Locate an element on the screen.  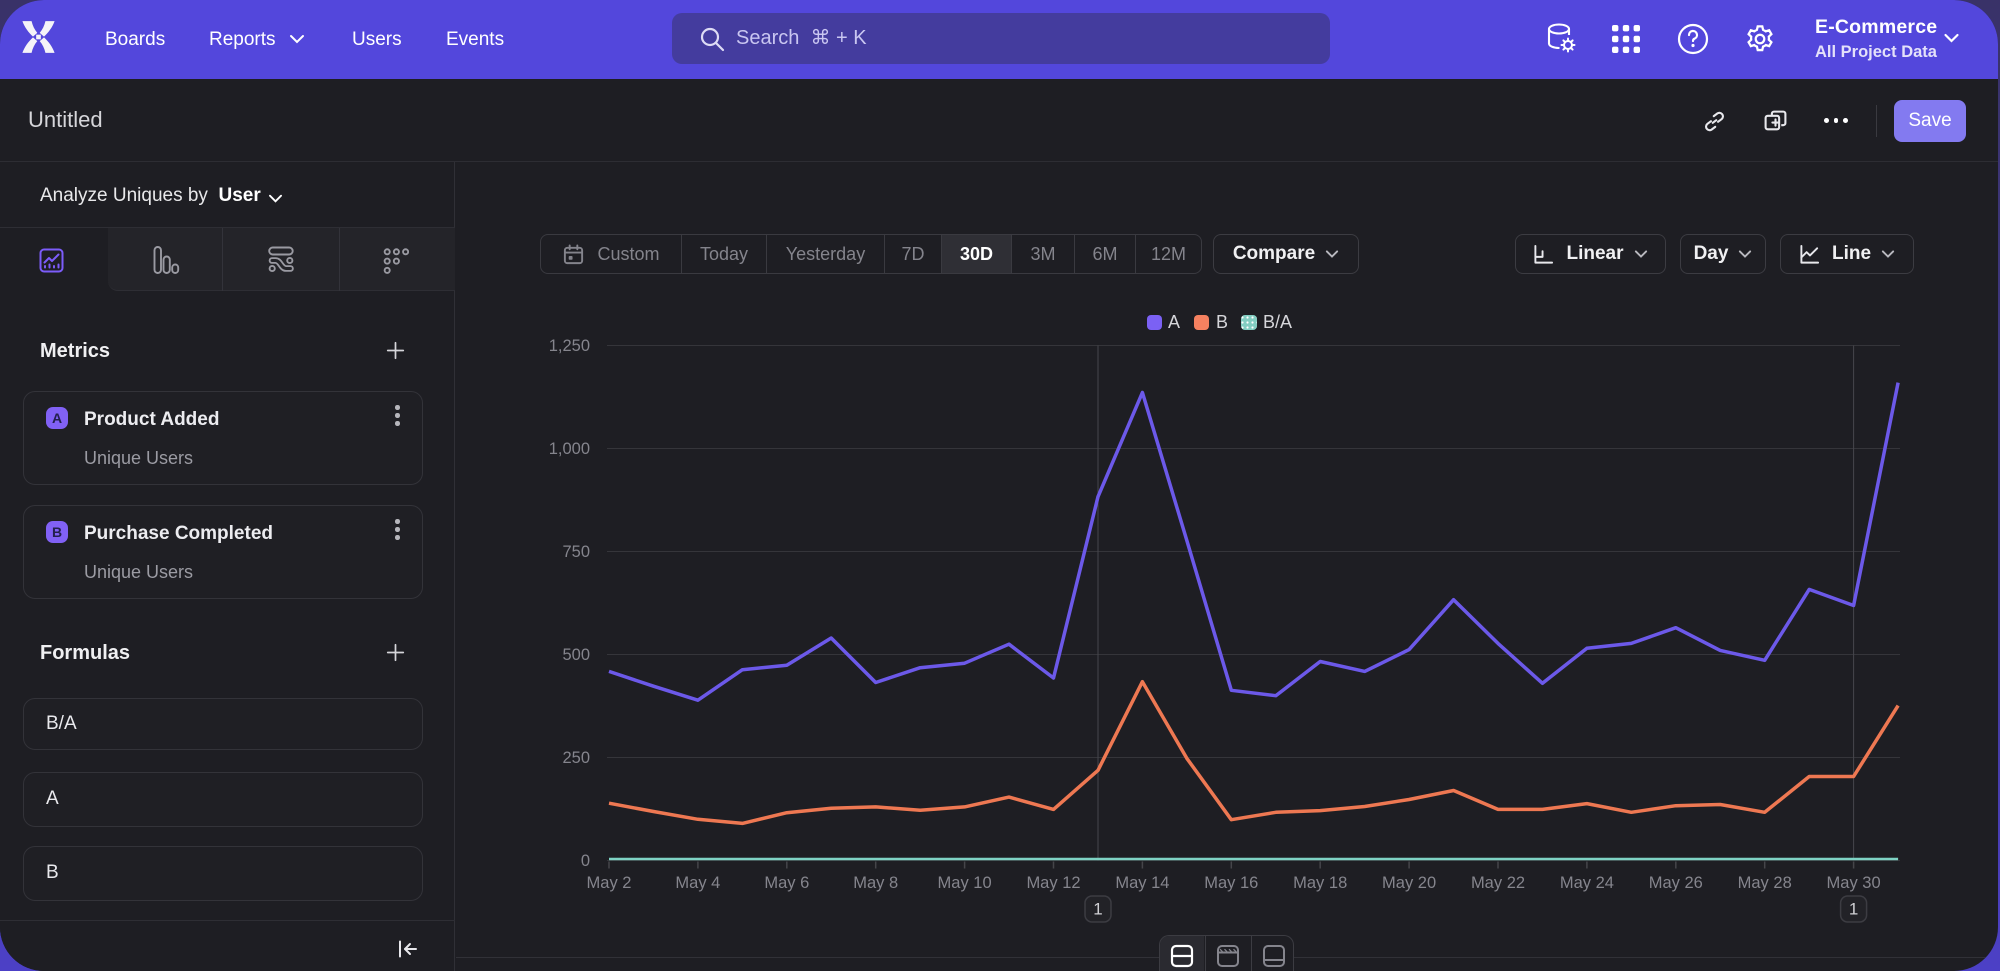
svg-text: May 16 is located at coordinates (1231, 883).